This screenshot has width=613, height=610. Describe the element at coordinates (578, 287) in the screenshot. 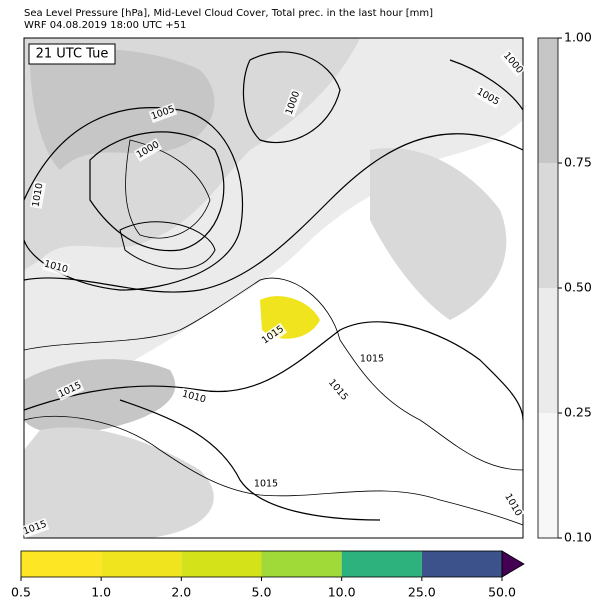

I see `tick-label: 0.50` at that location.